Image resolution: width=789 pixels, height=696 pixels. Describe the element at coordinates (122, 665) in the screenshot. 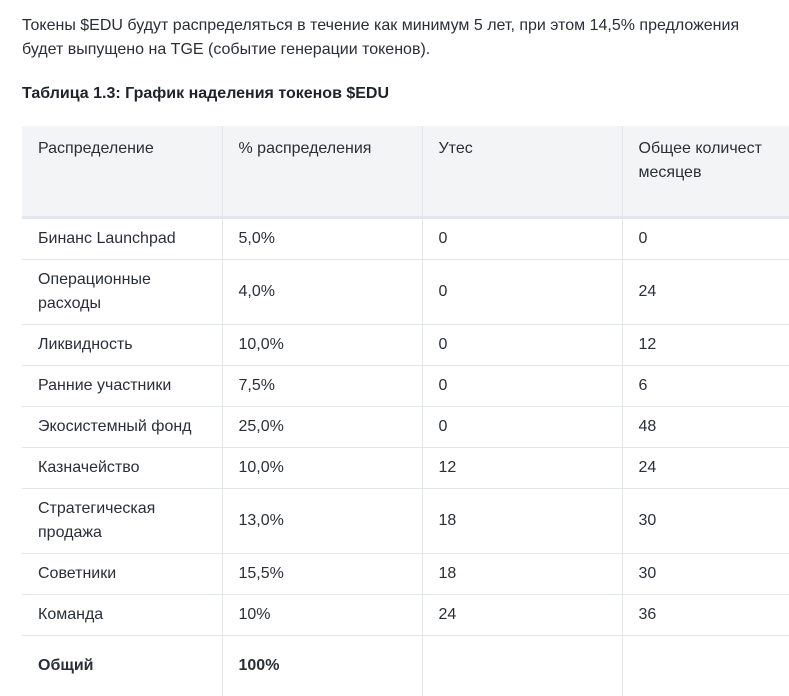

I see `cell-total-label: Общий` at that location.